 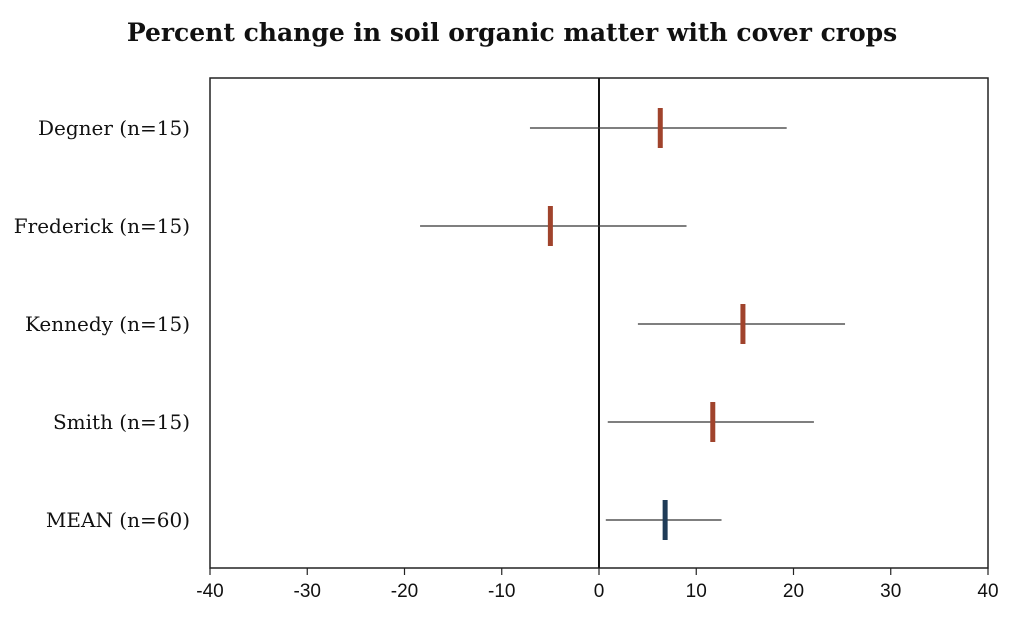 What do you see at coordinates (121, 422) in the screenshot?
I see `row-label: Smith (n=15)` at bounding box center [121, 422].